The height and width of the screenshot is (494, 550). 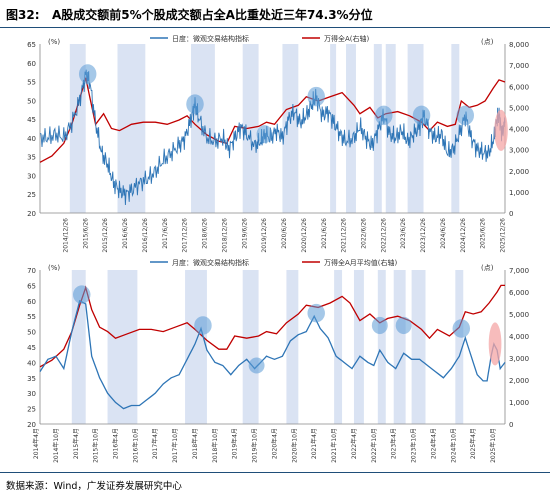 I want to click on figure-number: 图32:, so click(x=23, y=15).